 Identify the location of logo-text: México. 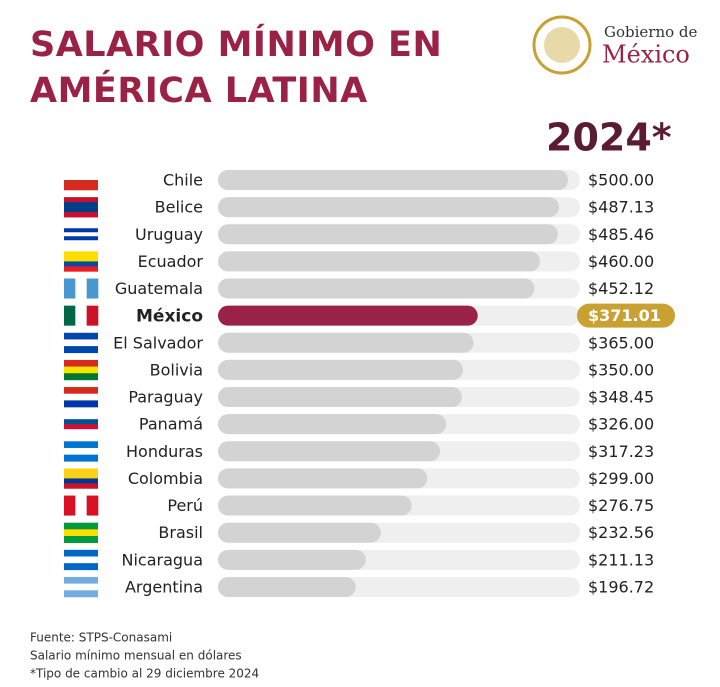
(646, 55).